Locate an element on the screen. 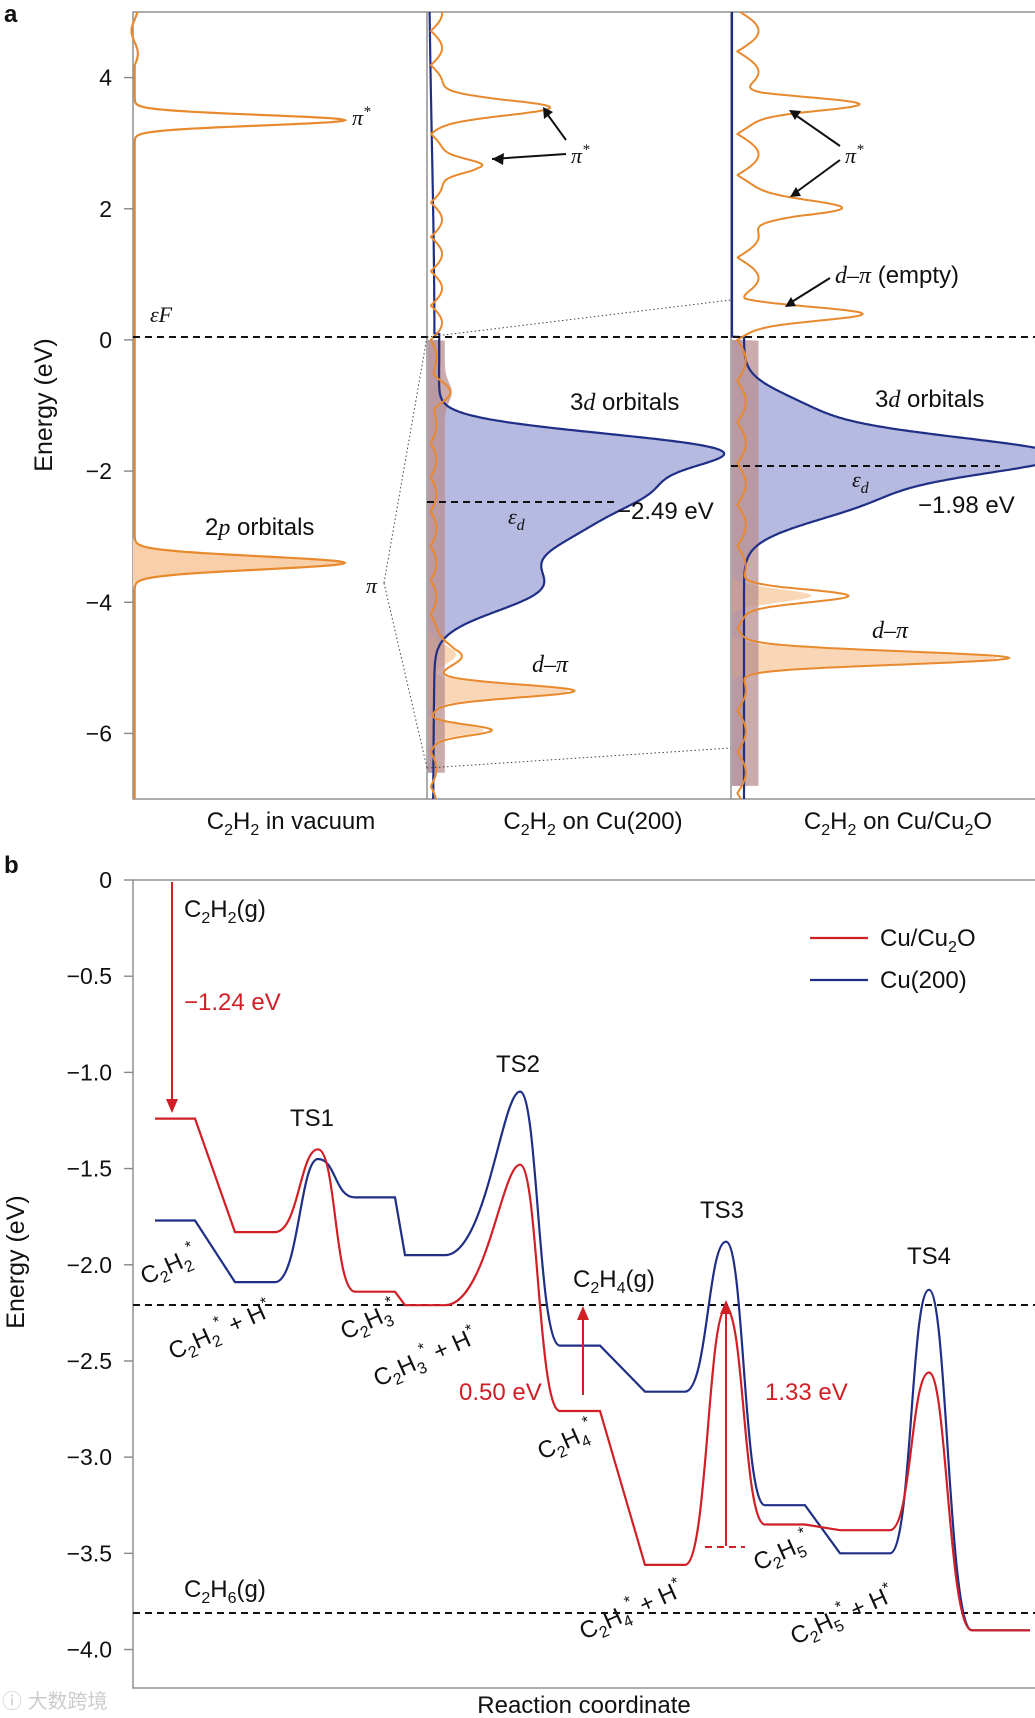  c2h5-star-label: C2H5* is located at coordinates (782, 1552).